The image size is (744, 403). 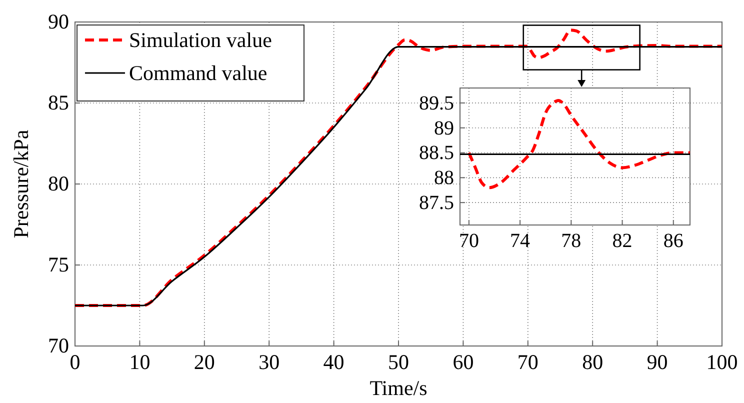 I want to click on y-tick-label: 90, so click(x=58, y=22).